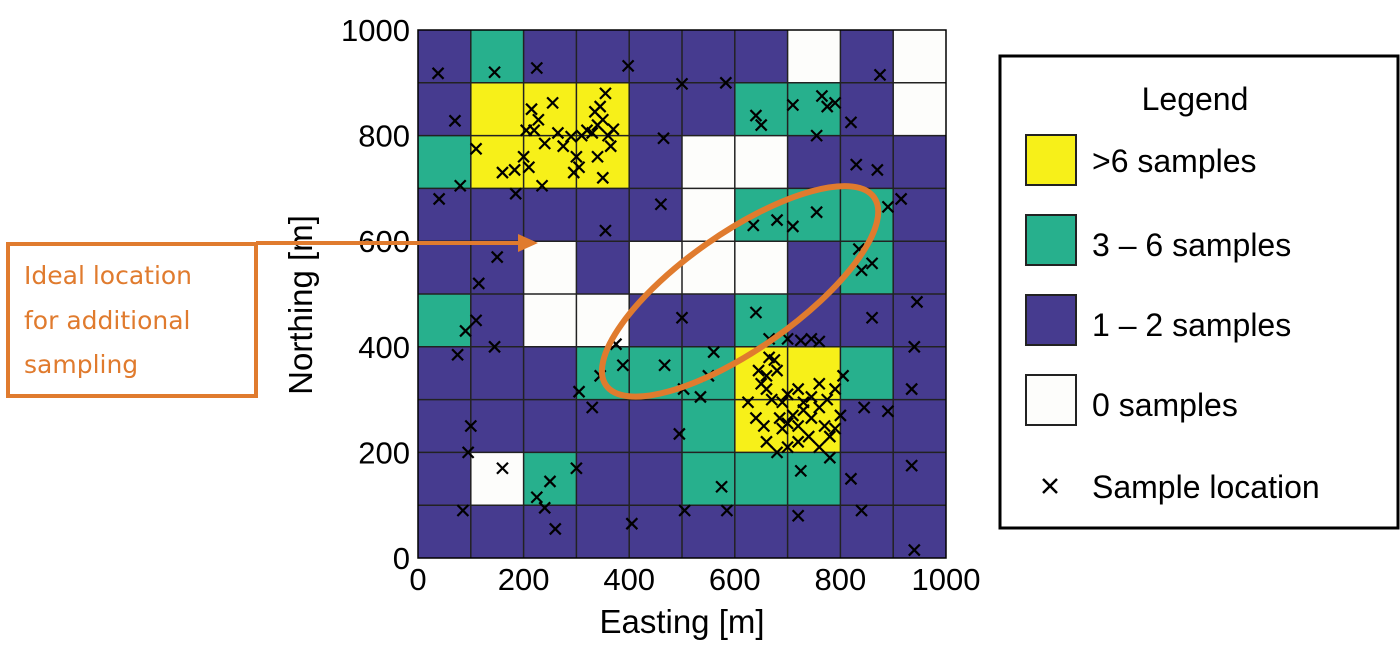 This screenshot has height=655, width=1400. I want to click on x-tick-labels: 0 200 400 600 800 1000, so click(694, 579).